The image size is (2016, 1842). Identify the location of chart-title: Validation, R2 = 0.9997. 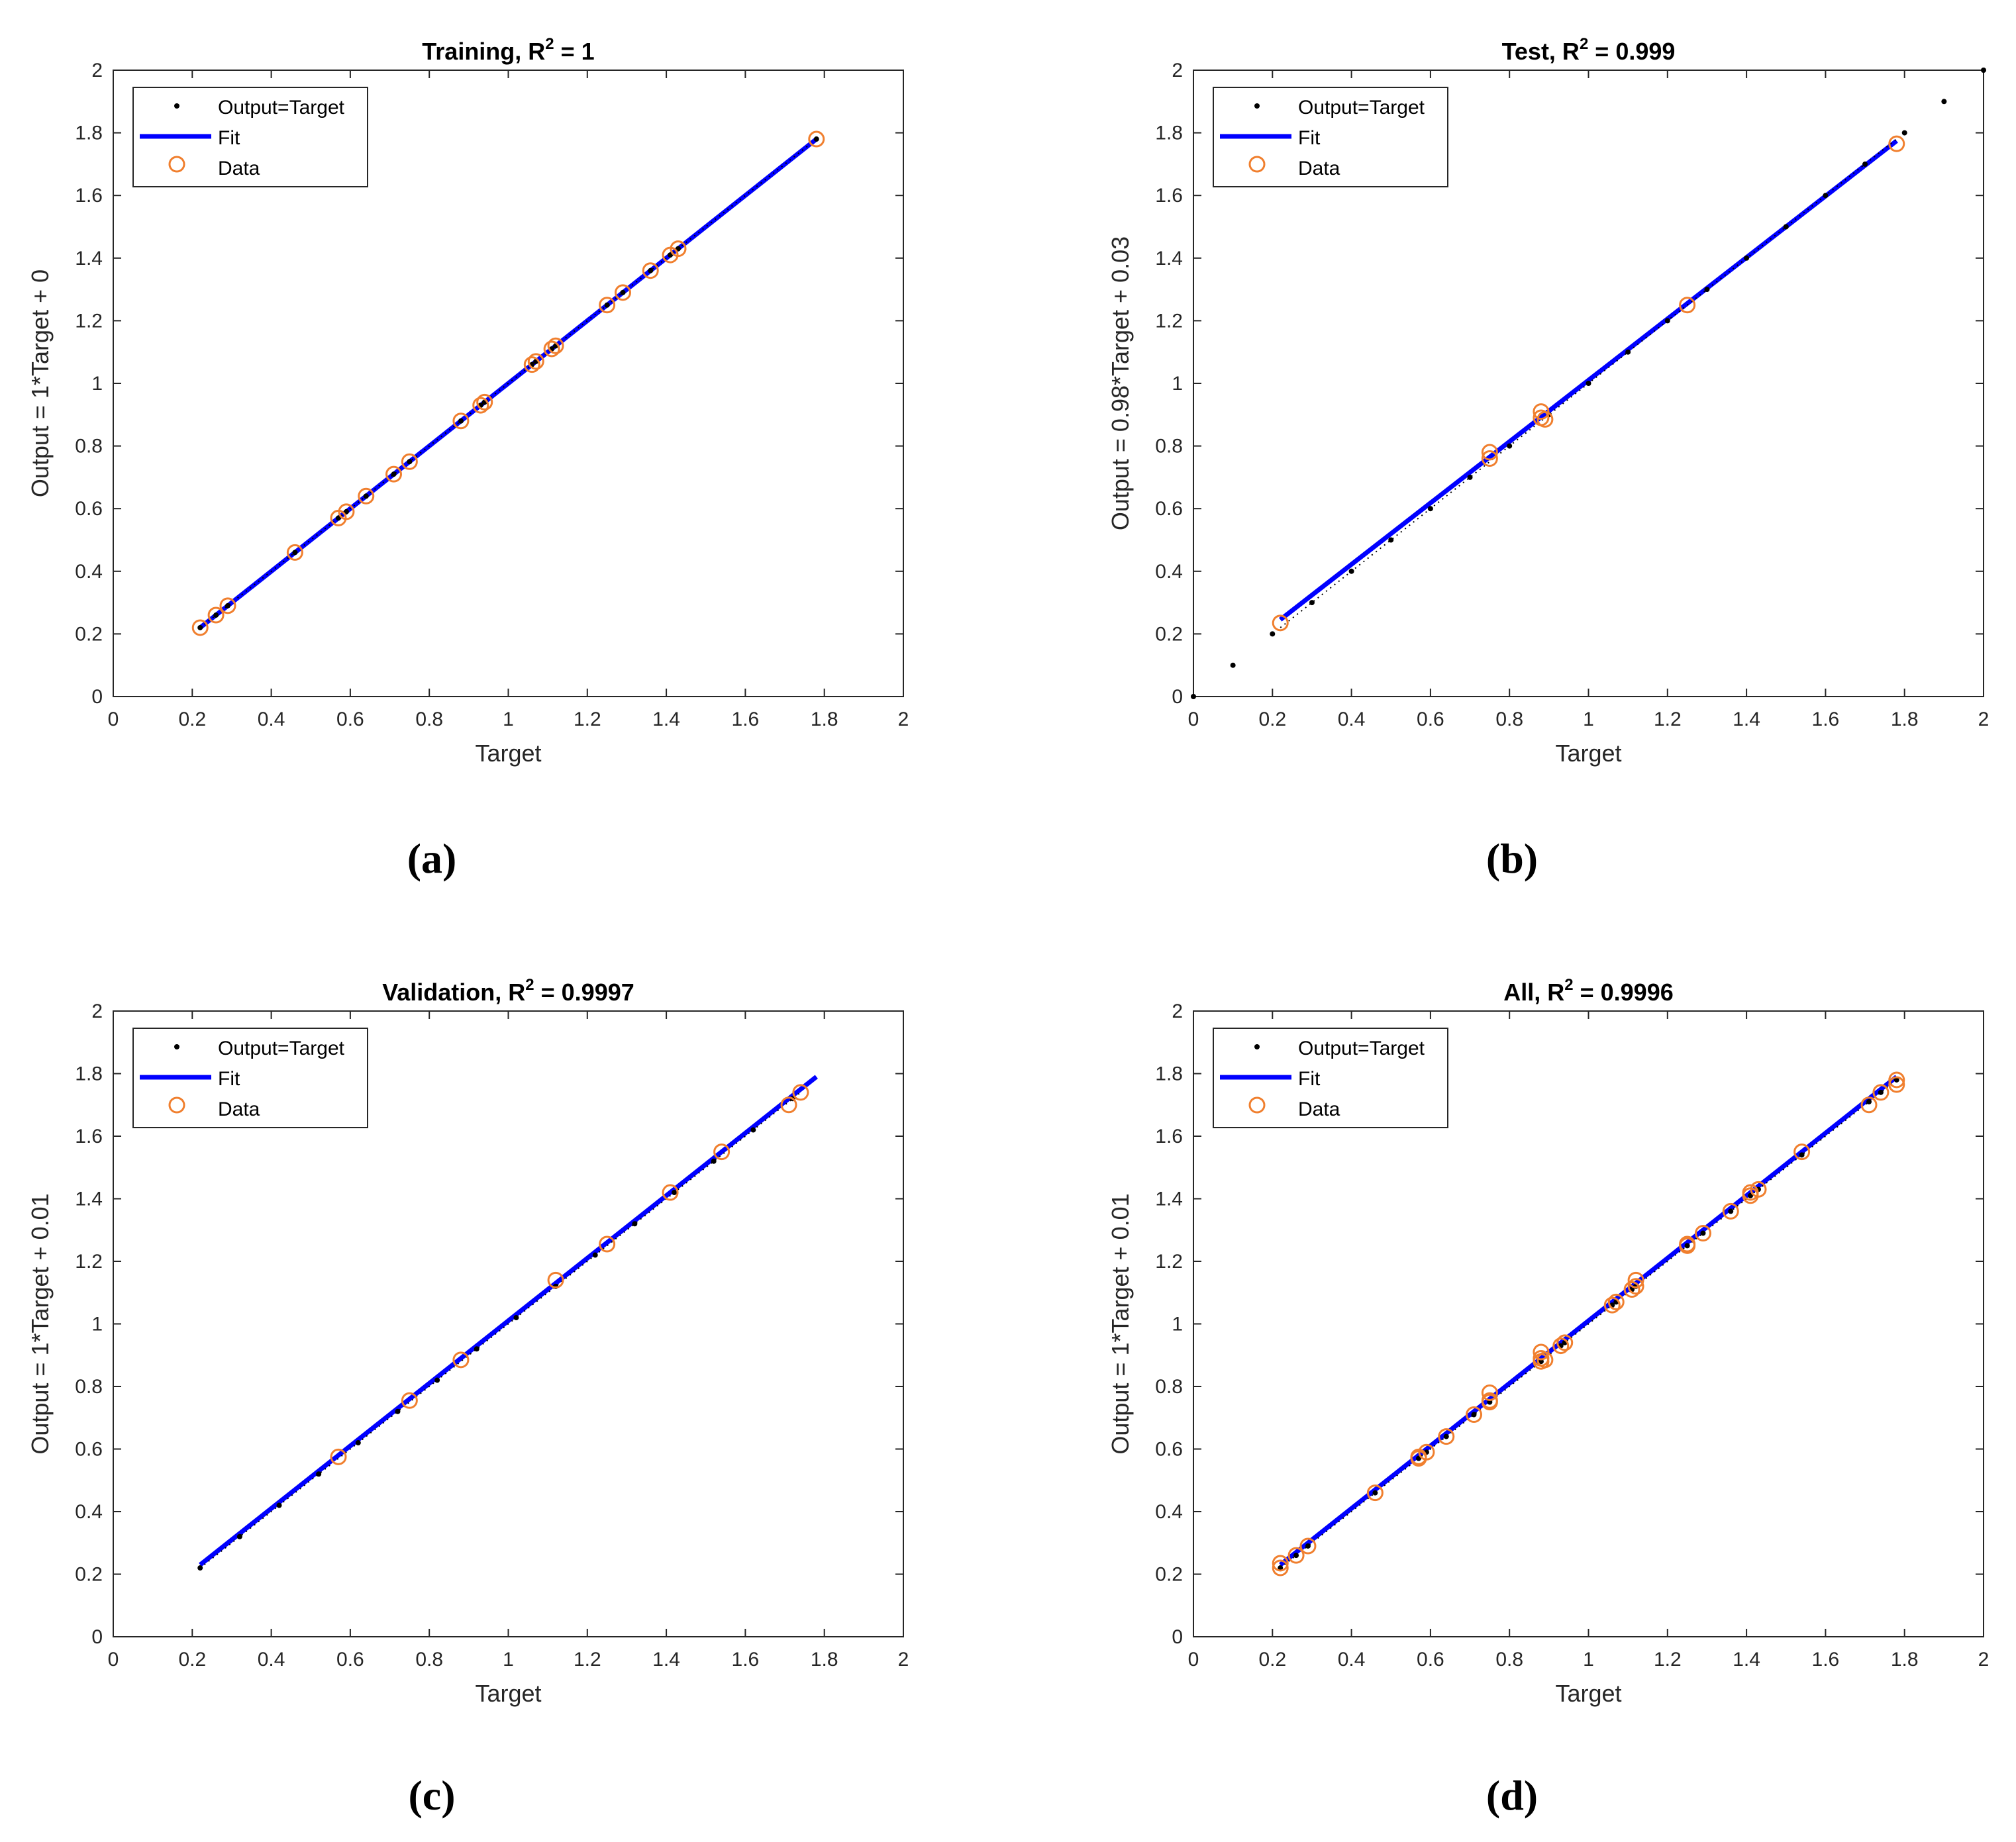
(508, 991).